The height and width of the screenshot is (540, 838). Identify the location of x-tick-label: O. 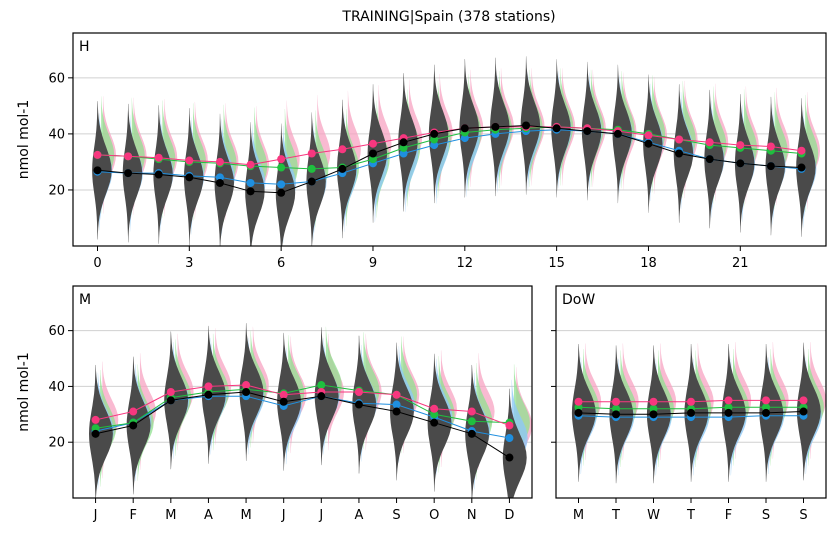
(434, 515).